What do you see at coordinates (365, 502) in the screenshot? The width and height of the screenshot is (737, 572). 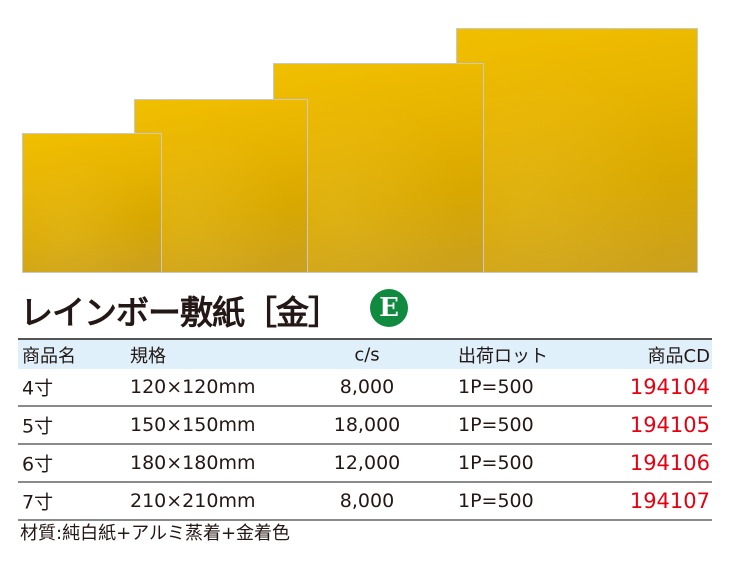 I see `table-row: 7寸 210×210mm 8,000 1P=500 194107` at bounding box center [365, 502].